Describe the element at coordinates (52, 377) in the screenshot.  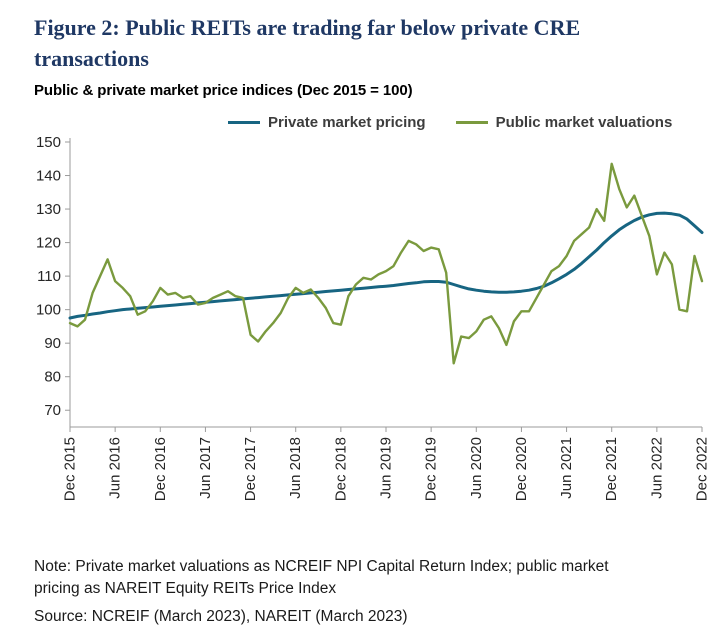
I see `svg-text: 80` at that location.